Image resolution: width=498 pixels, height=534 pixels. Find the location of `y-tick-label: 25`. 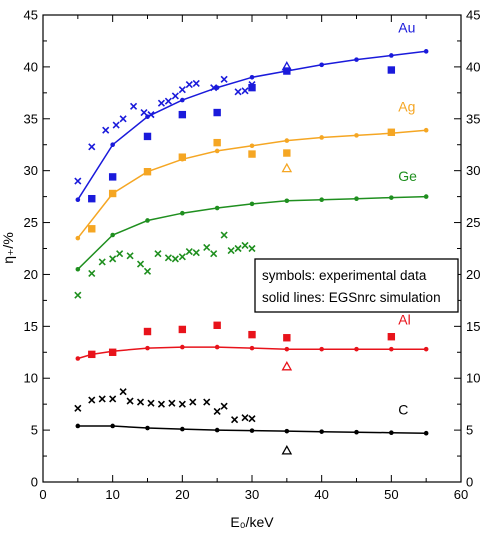

y-tick-label: 25 is located at coordinates (31, 222).